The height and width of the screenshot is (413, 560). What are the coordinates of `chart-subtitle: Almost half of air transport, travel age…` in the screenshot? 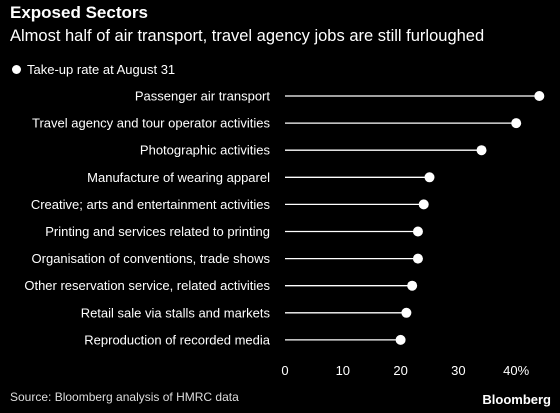 It's located at (247, 36).